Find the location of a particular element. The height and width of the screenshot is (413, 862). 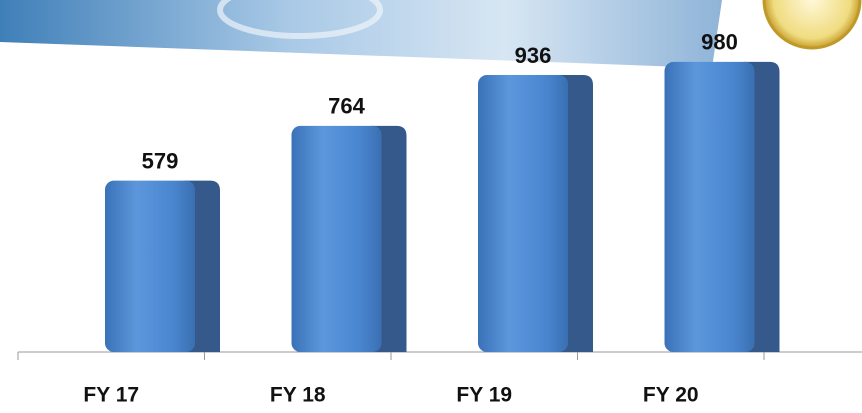

x-tick-label: FY 19 is located at coordinates (484, 395).